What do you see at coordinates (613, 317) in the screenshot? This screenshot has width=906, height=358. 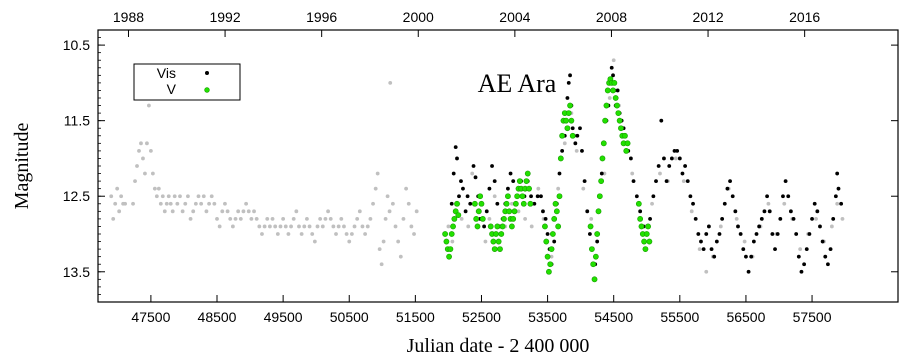 I see `x-tick-label: 54500` at bounding box center [613, 317].